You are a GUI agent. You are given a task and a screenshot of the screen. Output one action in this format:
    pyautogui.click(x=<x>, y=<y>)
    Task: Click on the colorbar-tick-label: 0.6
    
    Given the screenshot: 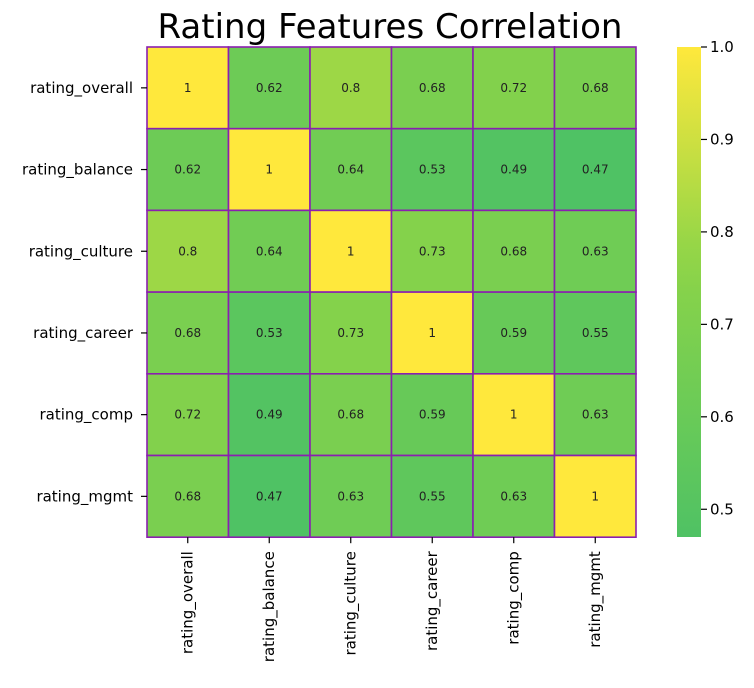 What is the action you would take?
    pyautogui.click(x=722, y=417)
    